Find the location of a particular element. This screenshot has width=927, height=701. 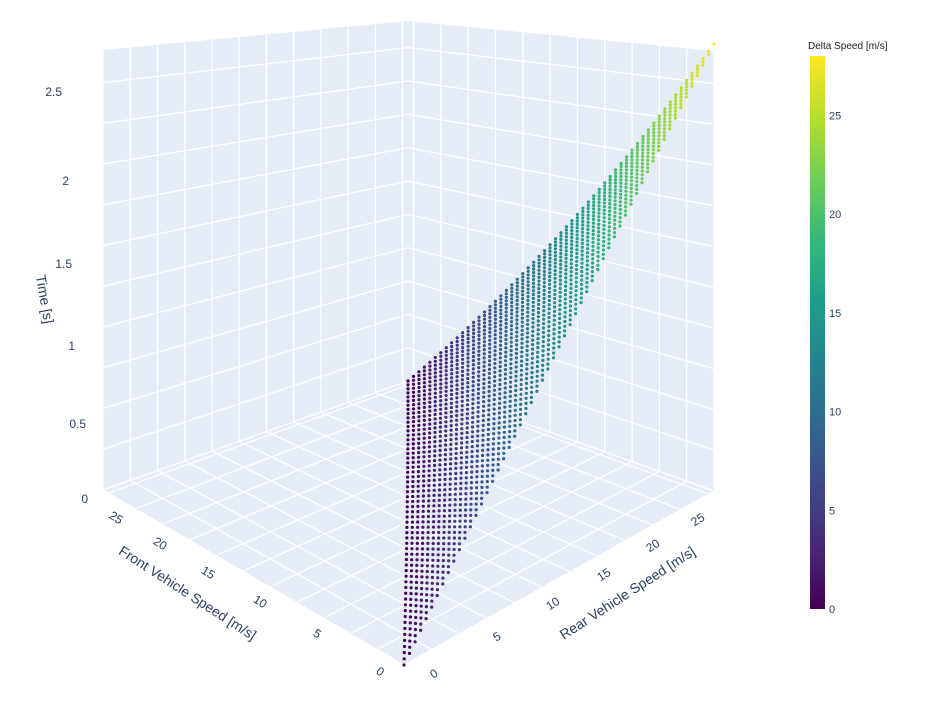

z-axis-ticks: 0 0.5 1 1.5 2 2.5 is located at coordinates (66, 295).